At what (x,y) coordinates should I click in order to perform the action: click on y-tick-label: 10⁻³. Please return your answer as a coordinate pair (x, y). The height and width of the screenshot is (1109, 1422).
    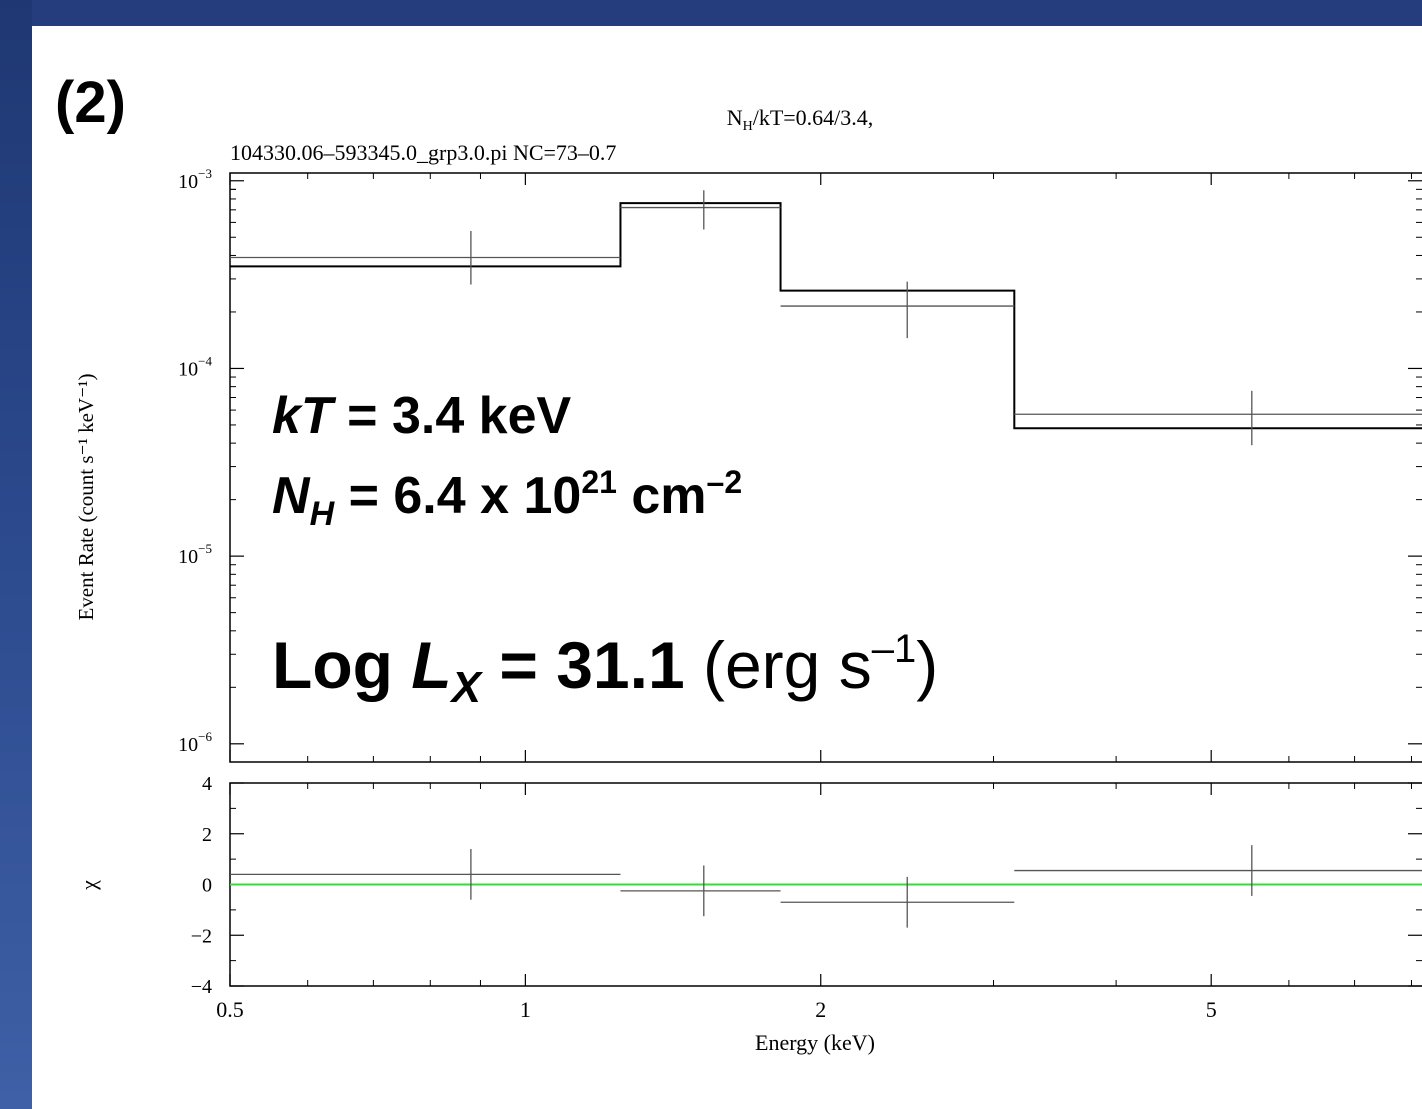
    Looking at the image, I should click on (195, 179).